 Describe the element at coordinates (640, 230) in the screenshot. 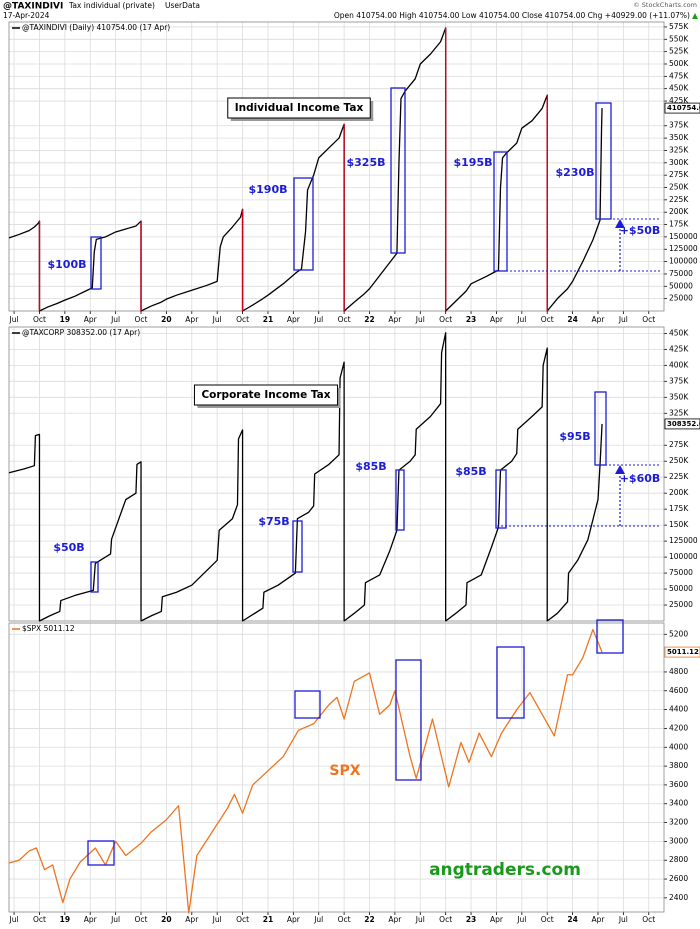

I see `annotation: +$50B` at that location.